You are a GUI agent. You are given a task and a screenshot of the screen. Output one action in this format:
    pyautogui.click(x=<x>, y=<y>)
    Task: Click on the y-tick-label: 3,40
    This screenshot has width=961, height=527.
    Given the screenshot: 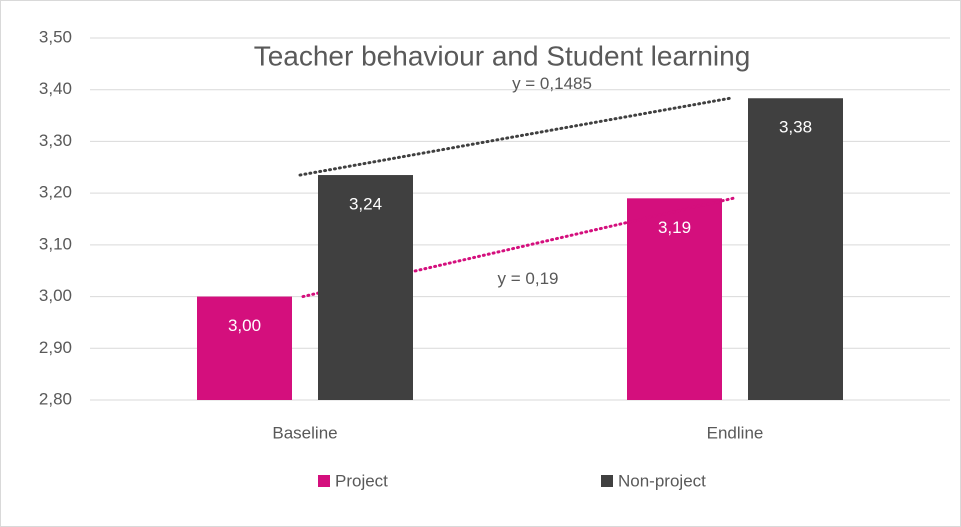 What is the action you would take?
    pyautogui.click(x=55, y=88)
    